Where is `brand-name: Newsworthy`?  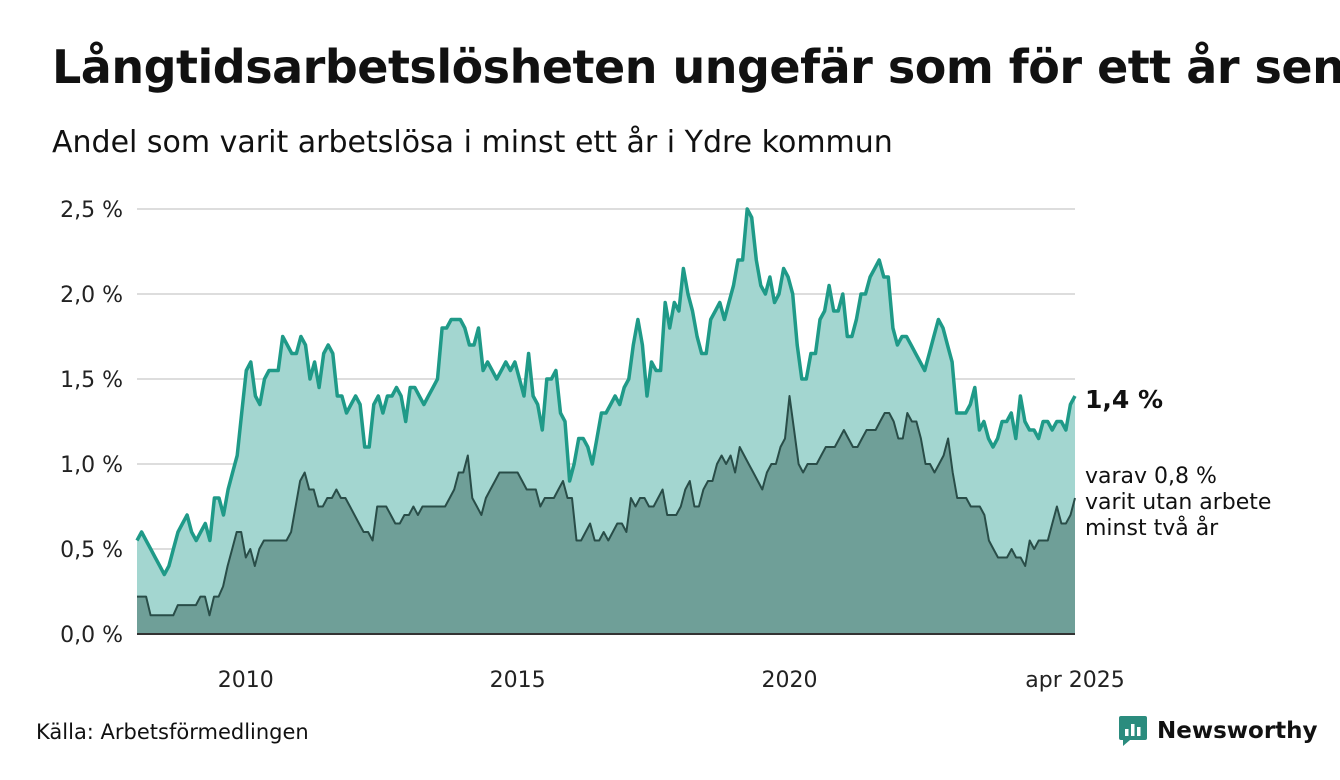 brand-name: Newsworthy is located at coordinates (1237, 731).